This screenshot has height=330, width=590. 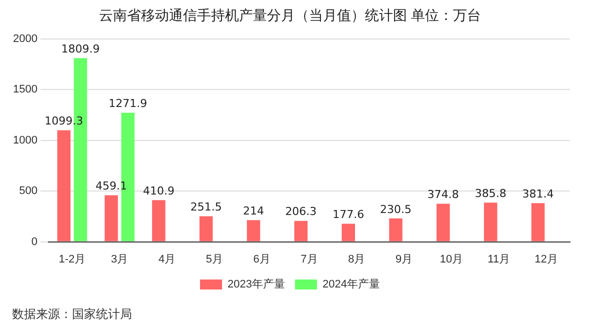 What do you see at coordinates (443, 195) in the screenshot?
I see `data-label: 374.8` at bounding box center [443, 195].